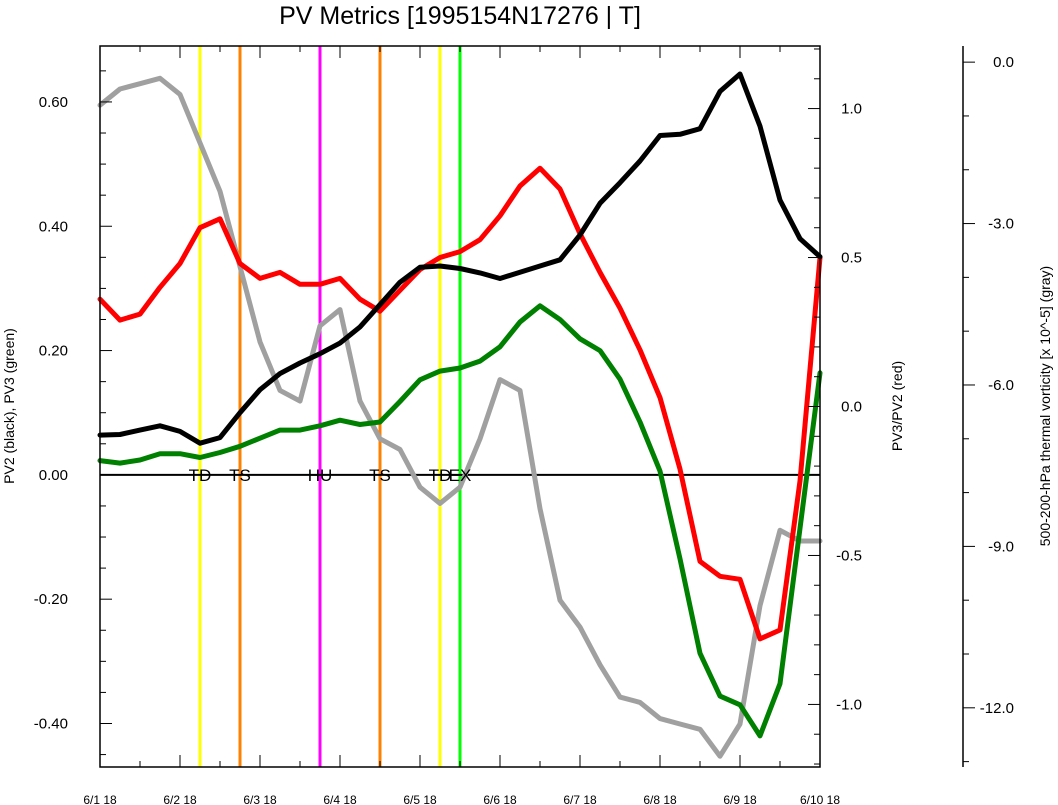 This screenshot has height=805, width=1058. Describe the element at coordinates (53, 475) in the screenshot. I see `left-tick-label-3: 0.00` at that location.